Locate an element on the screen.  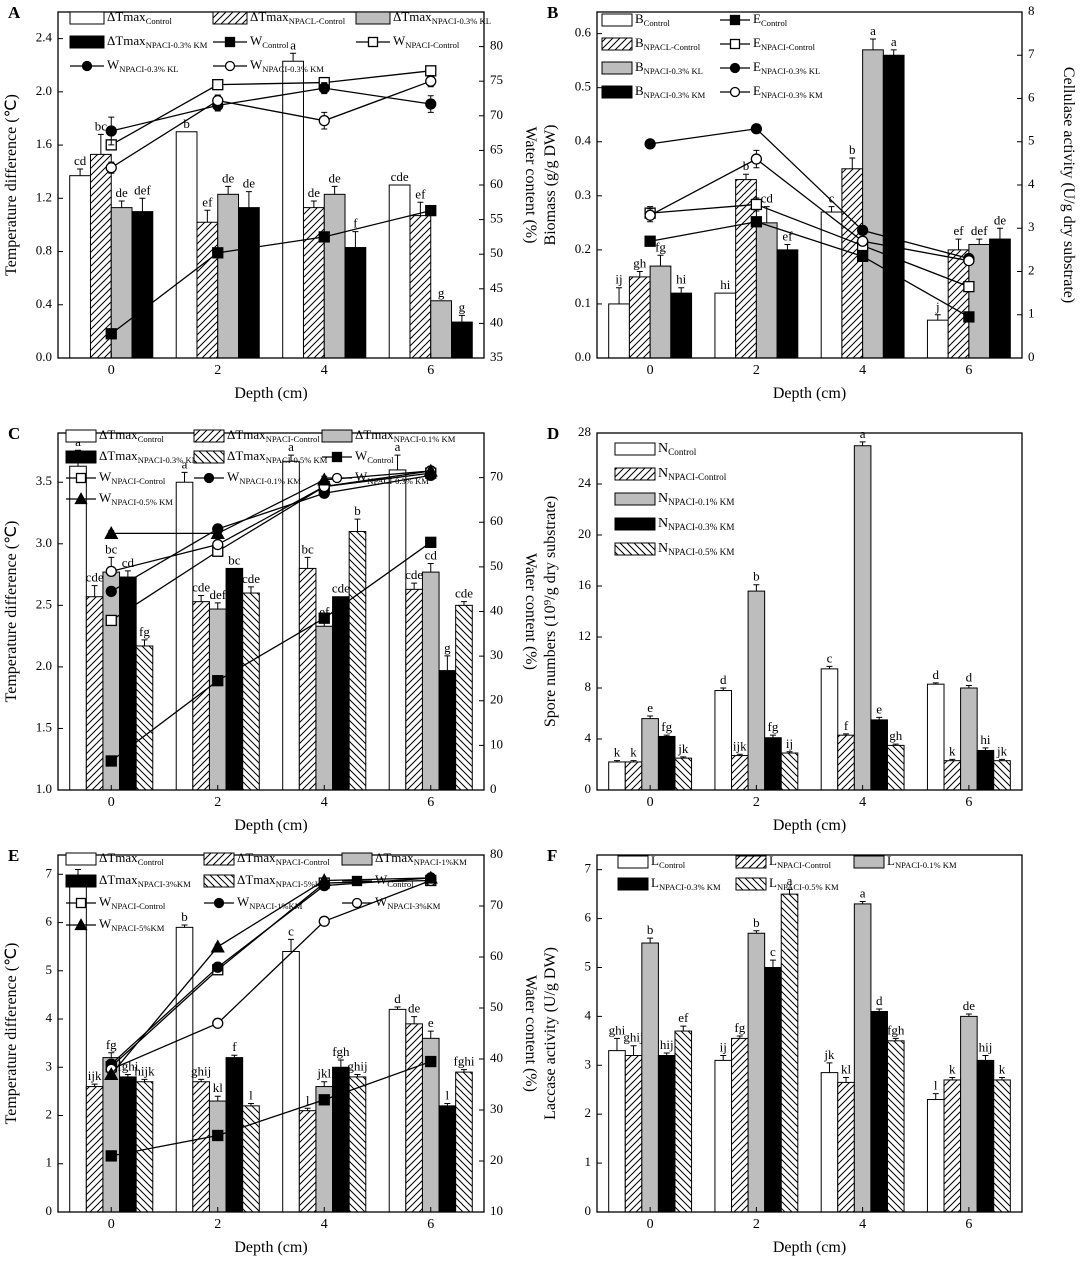
significance-letter: kl is located at coordinates (218, 1087).